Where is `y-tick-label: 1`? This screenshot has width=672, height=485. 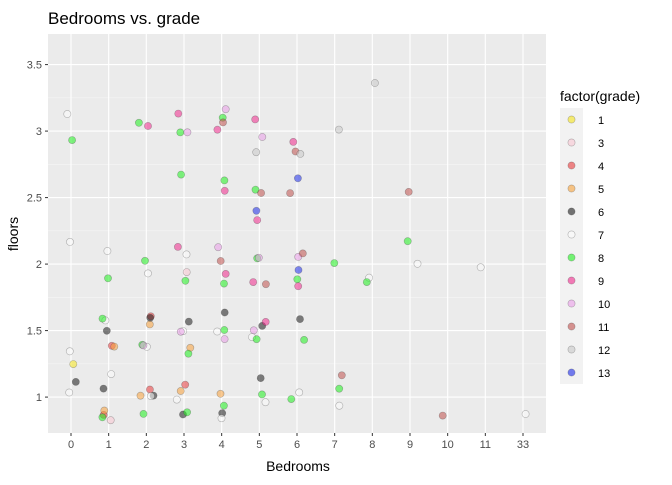 y-tick-label: 1 is located at coordinates (39, 398).